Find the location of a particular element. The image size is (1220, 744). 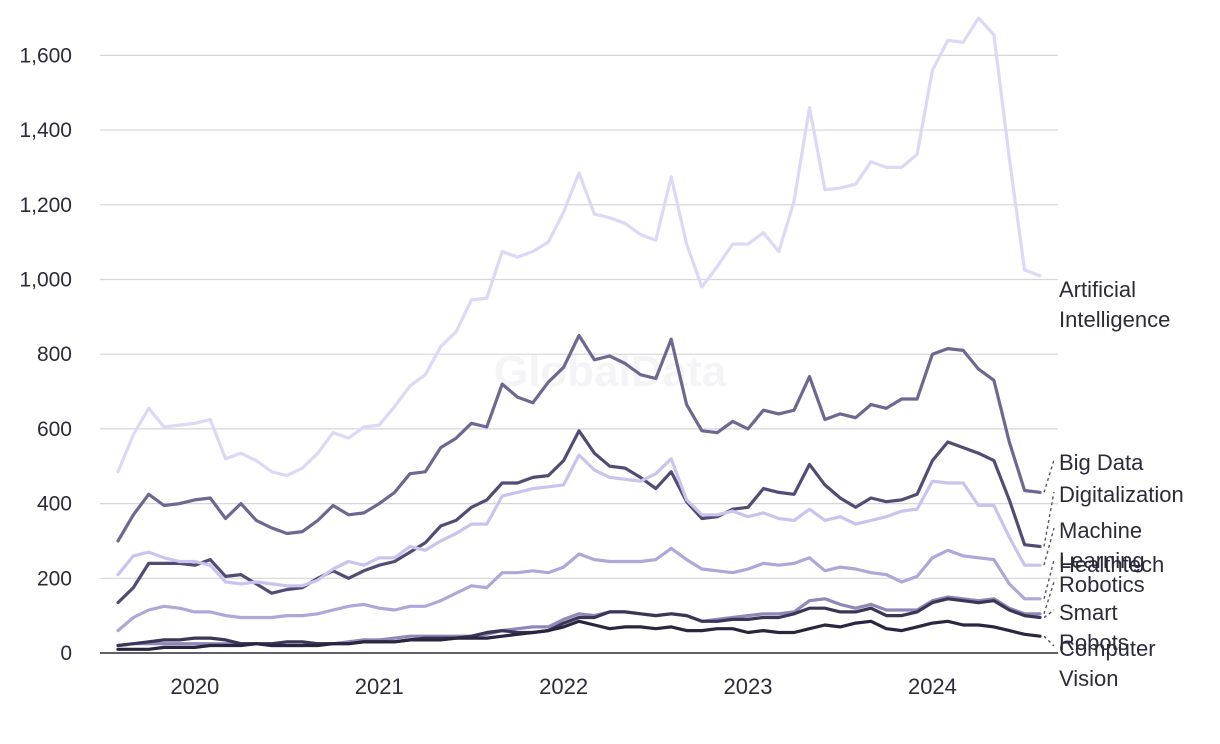

x-tick-label: 2024 is located at coordinates (932, 686).